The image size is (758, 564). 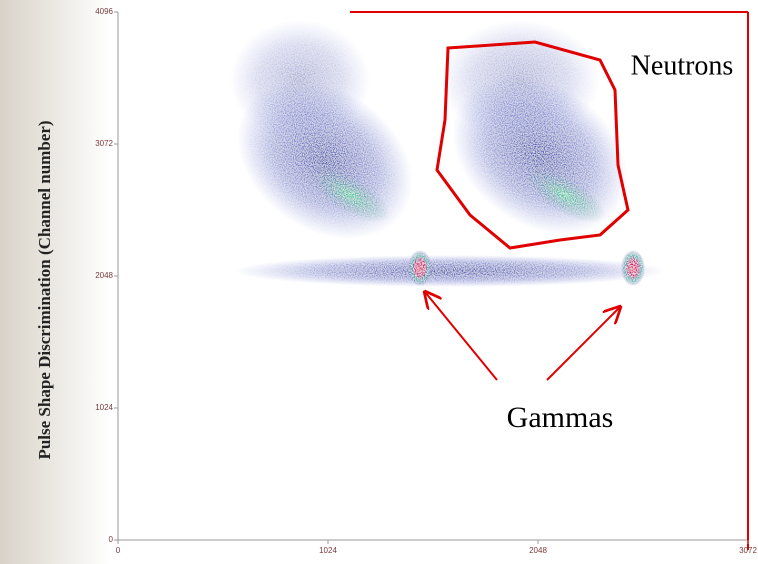 I want to click on x-tick-label: 0, so click(x=118, y=550).